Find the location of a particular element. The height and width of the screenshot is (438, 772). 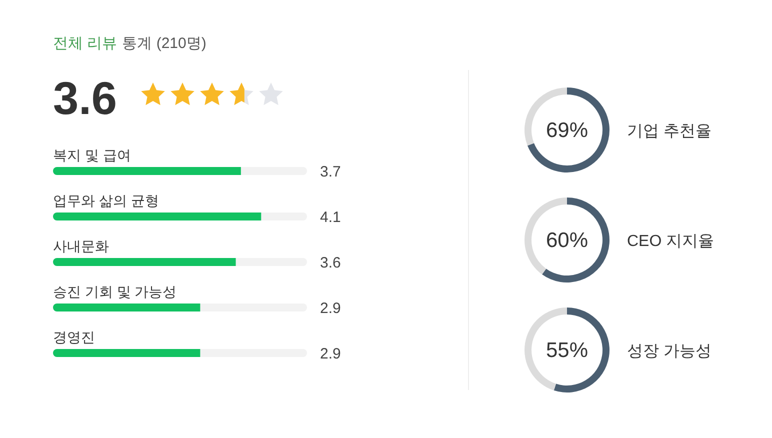

category-label: 복지 및 급여 is located at coordinates (92, 155).